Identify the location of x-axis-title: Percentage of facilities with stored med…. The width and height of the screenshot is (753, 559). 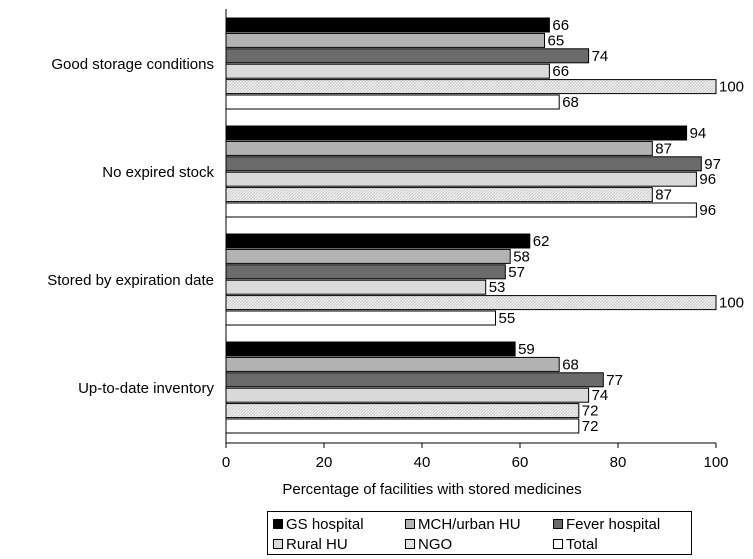
(431, 489).